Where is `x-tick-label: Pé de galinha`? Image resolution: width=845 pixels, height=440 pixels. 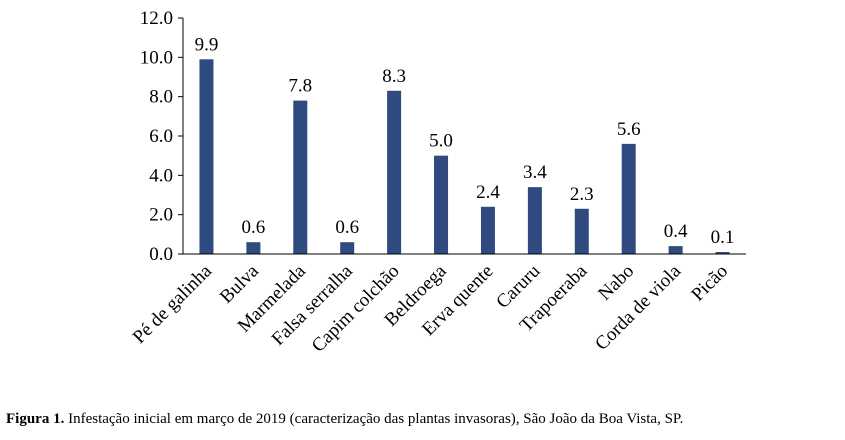 x-tick-label: Pé de galinha is located at coordinates (173, 304).